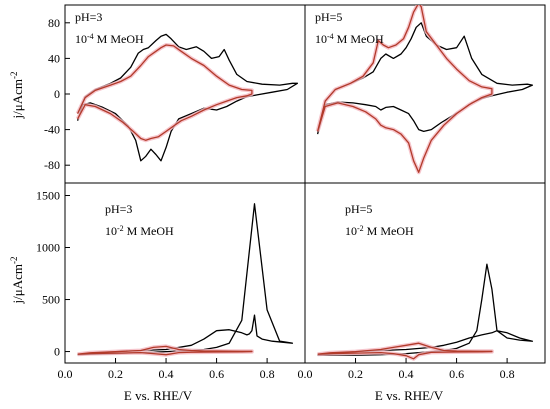 This screenshot has height=409, width=550. Describe the element at coordinates (48, 195) in the screenshot. I see `y-tick-label: 1500` at that location.